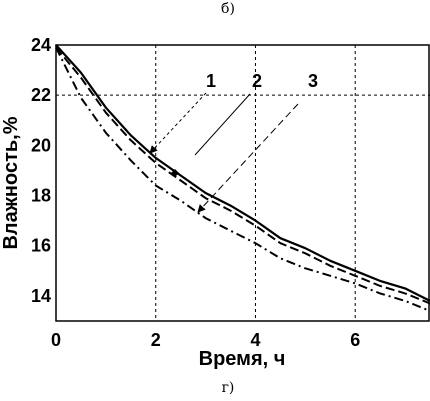 The height and width of the screenshot is (401, 430). Describe the element at coordinates (41, 196) in the screenshot. I see `y-tick-label: 18` at that location.